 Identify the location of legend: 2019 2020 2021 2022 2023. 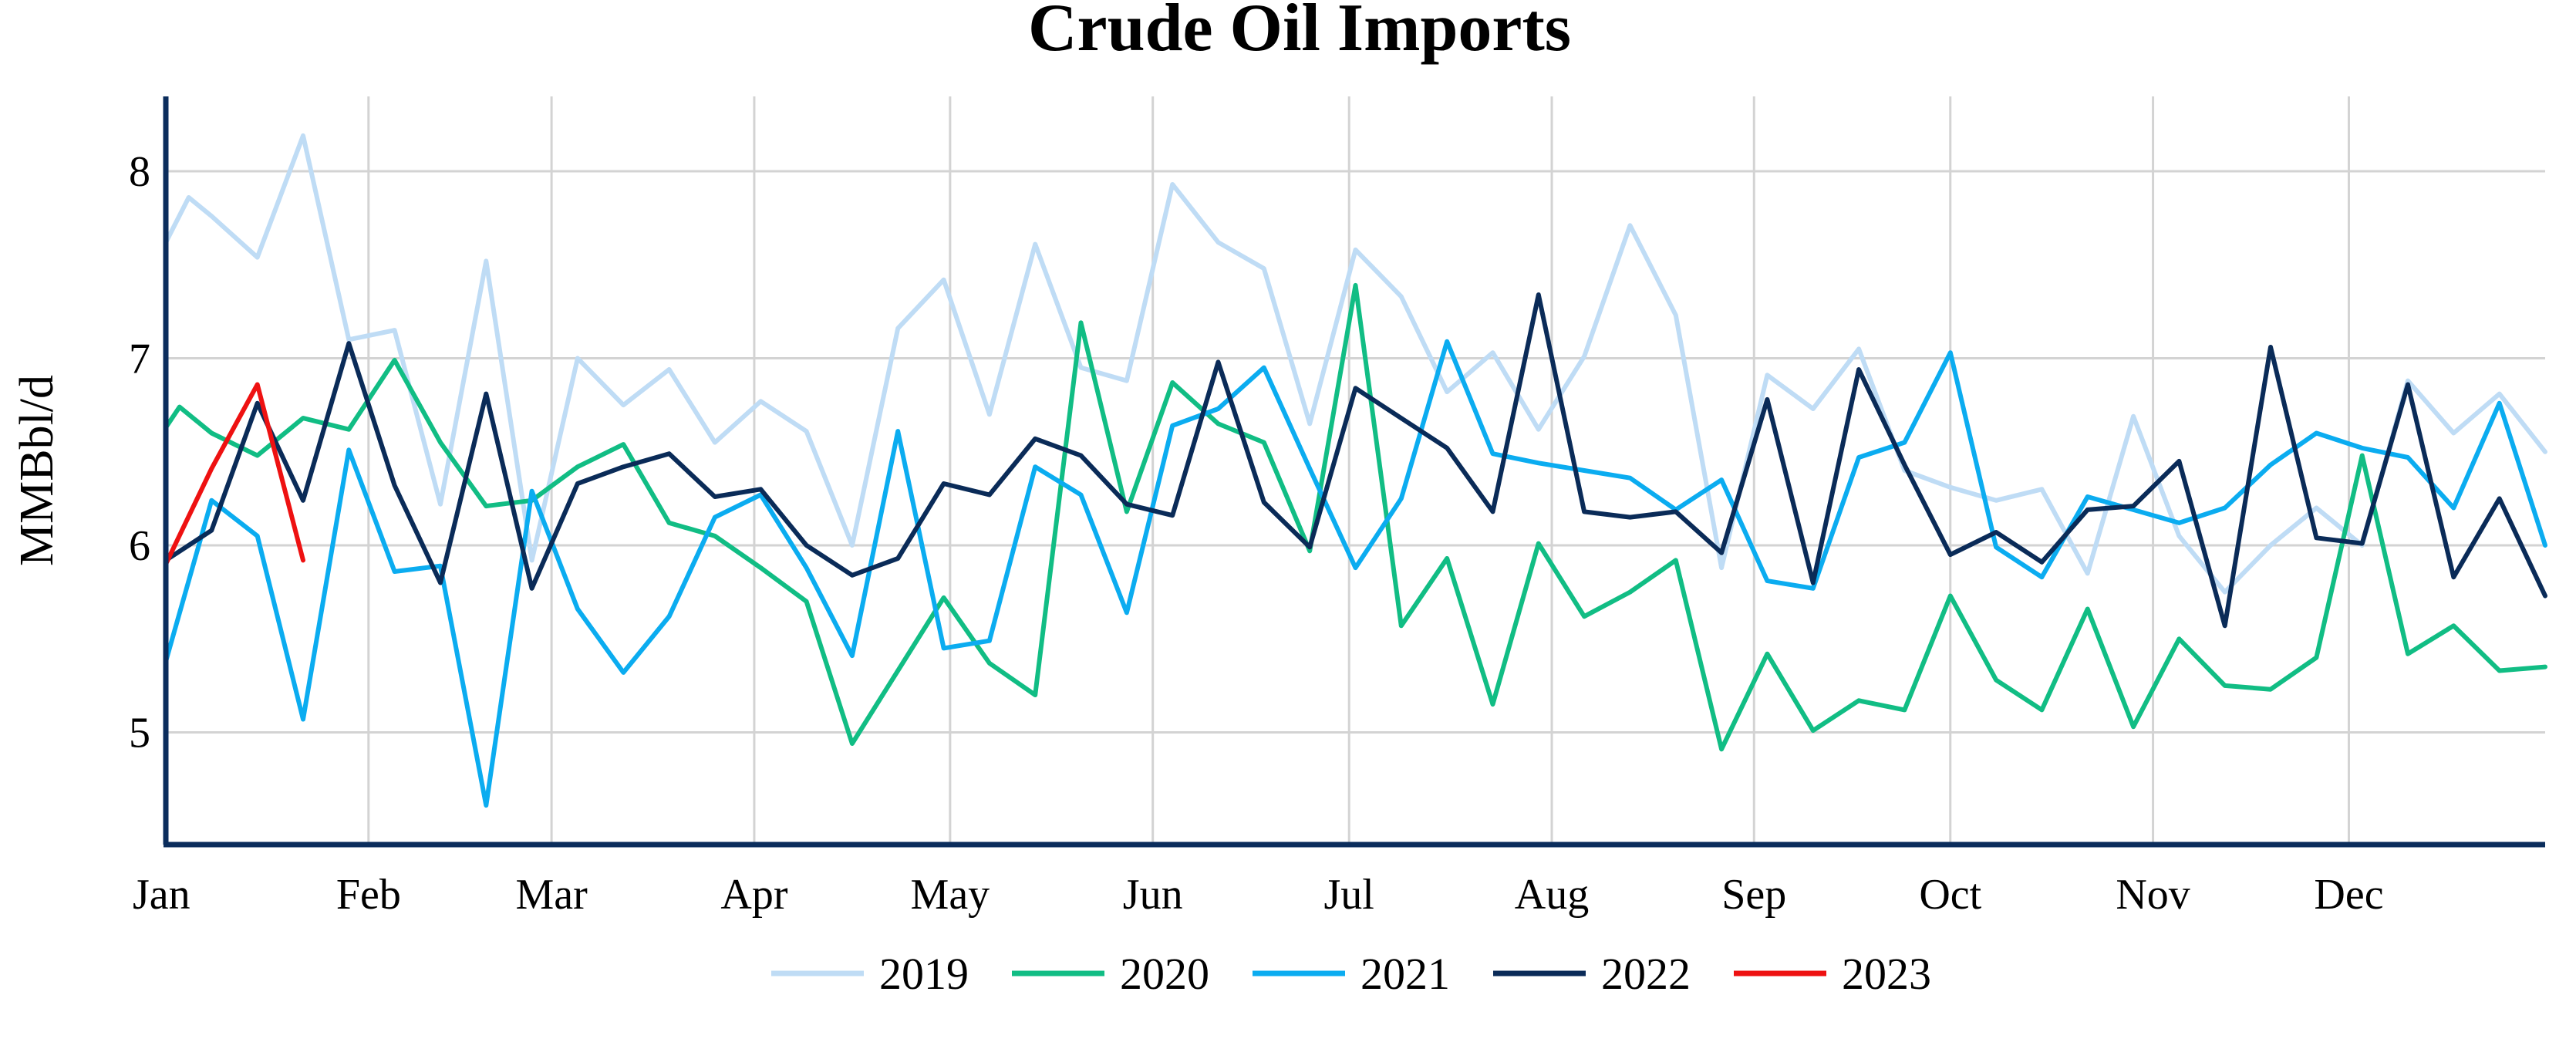
(1351, 974).